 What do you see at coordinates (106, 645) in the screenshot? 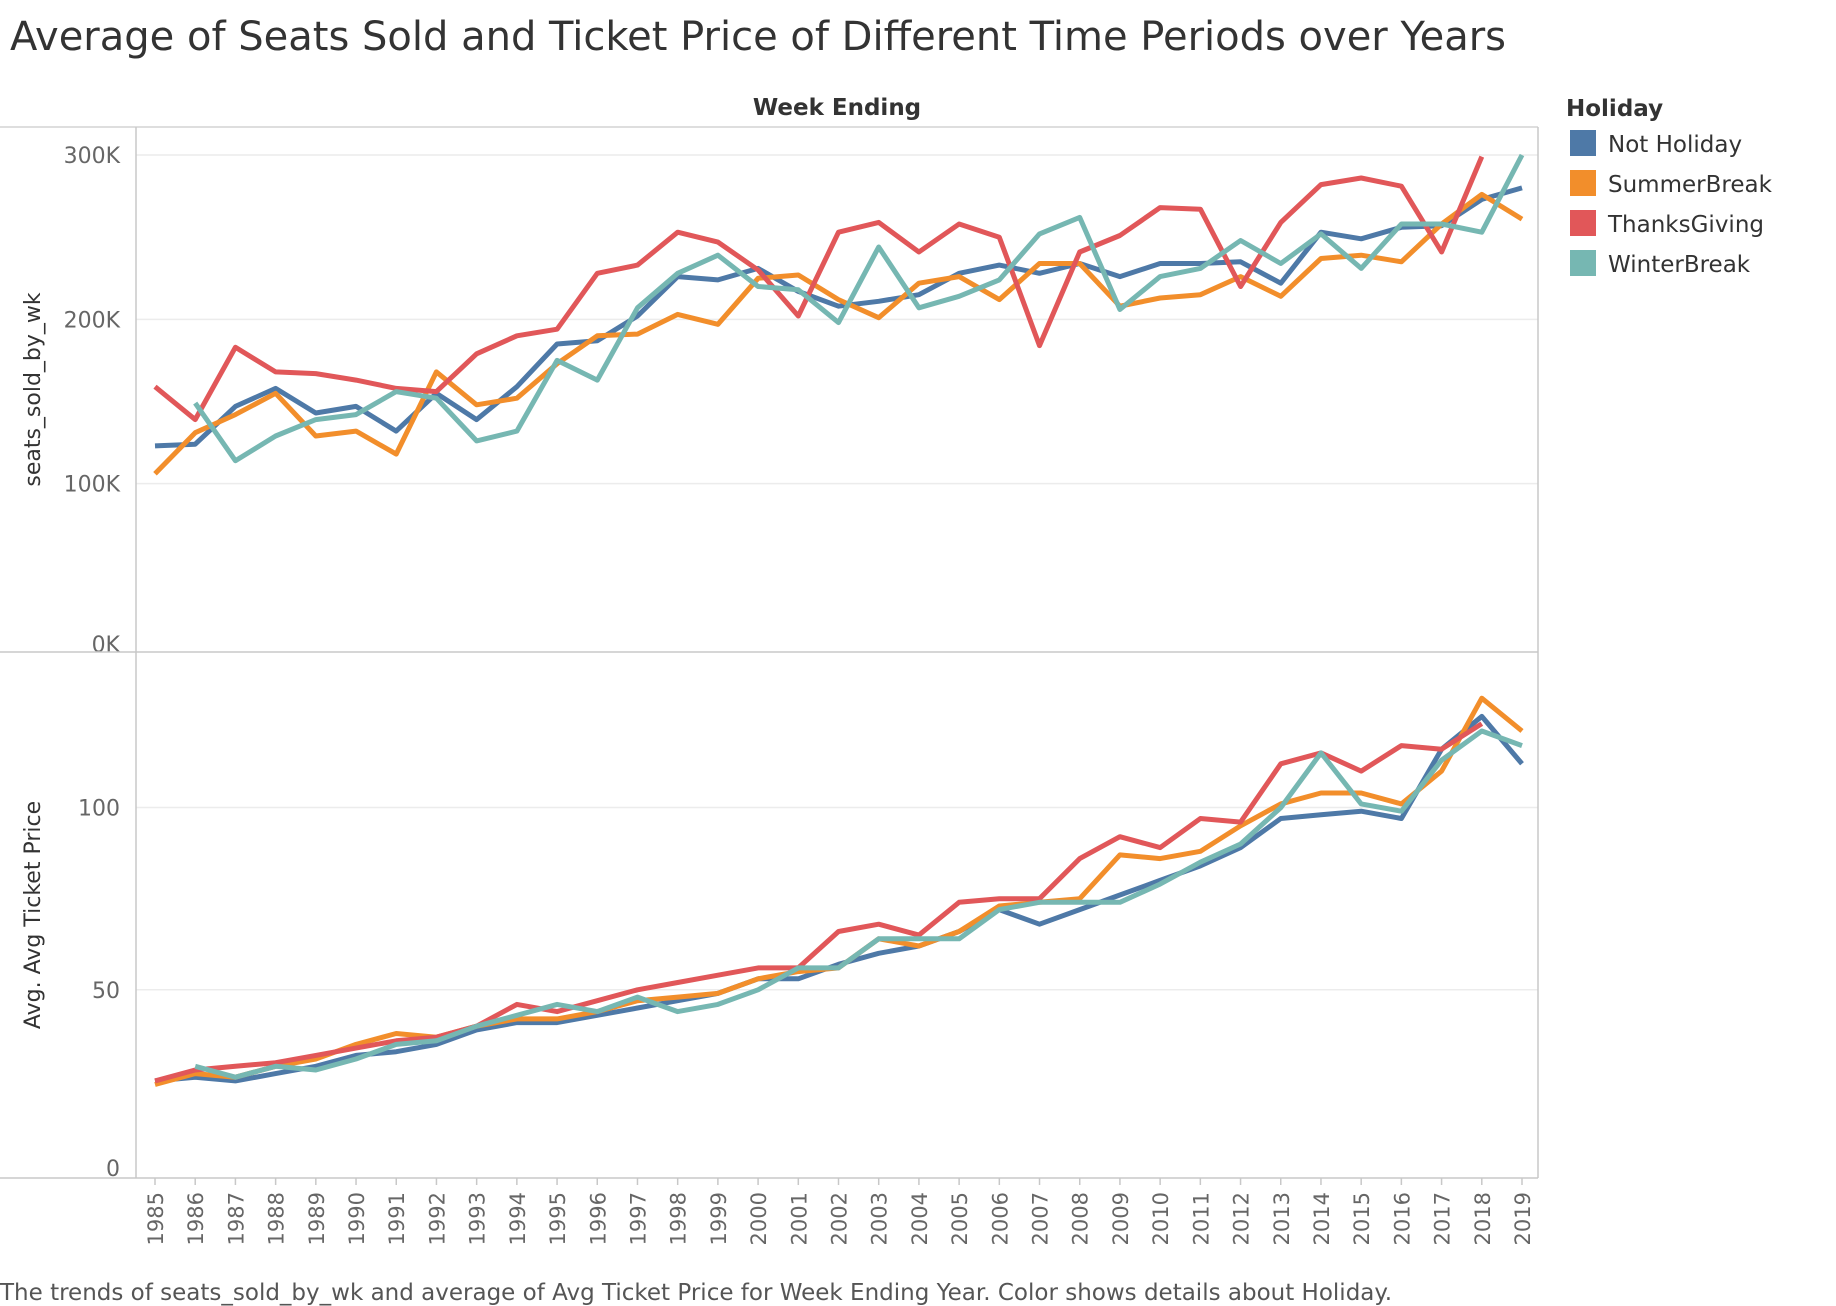
I see `y-tick-label: 0K` at bounding box center [106, 645].